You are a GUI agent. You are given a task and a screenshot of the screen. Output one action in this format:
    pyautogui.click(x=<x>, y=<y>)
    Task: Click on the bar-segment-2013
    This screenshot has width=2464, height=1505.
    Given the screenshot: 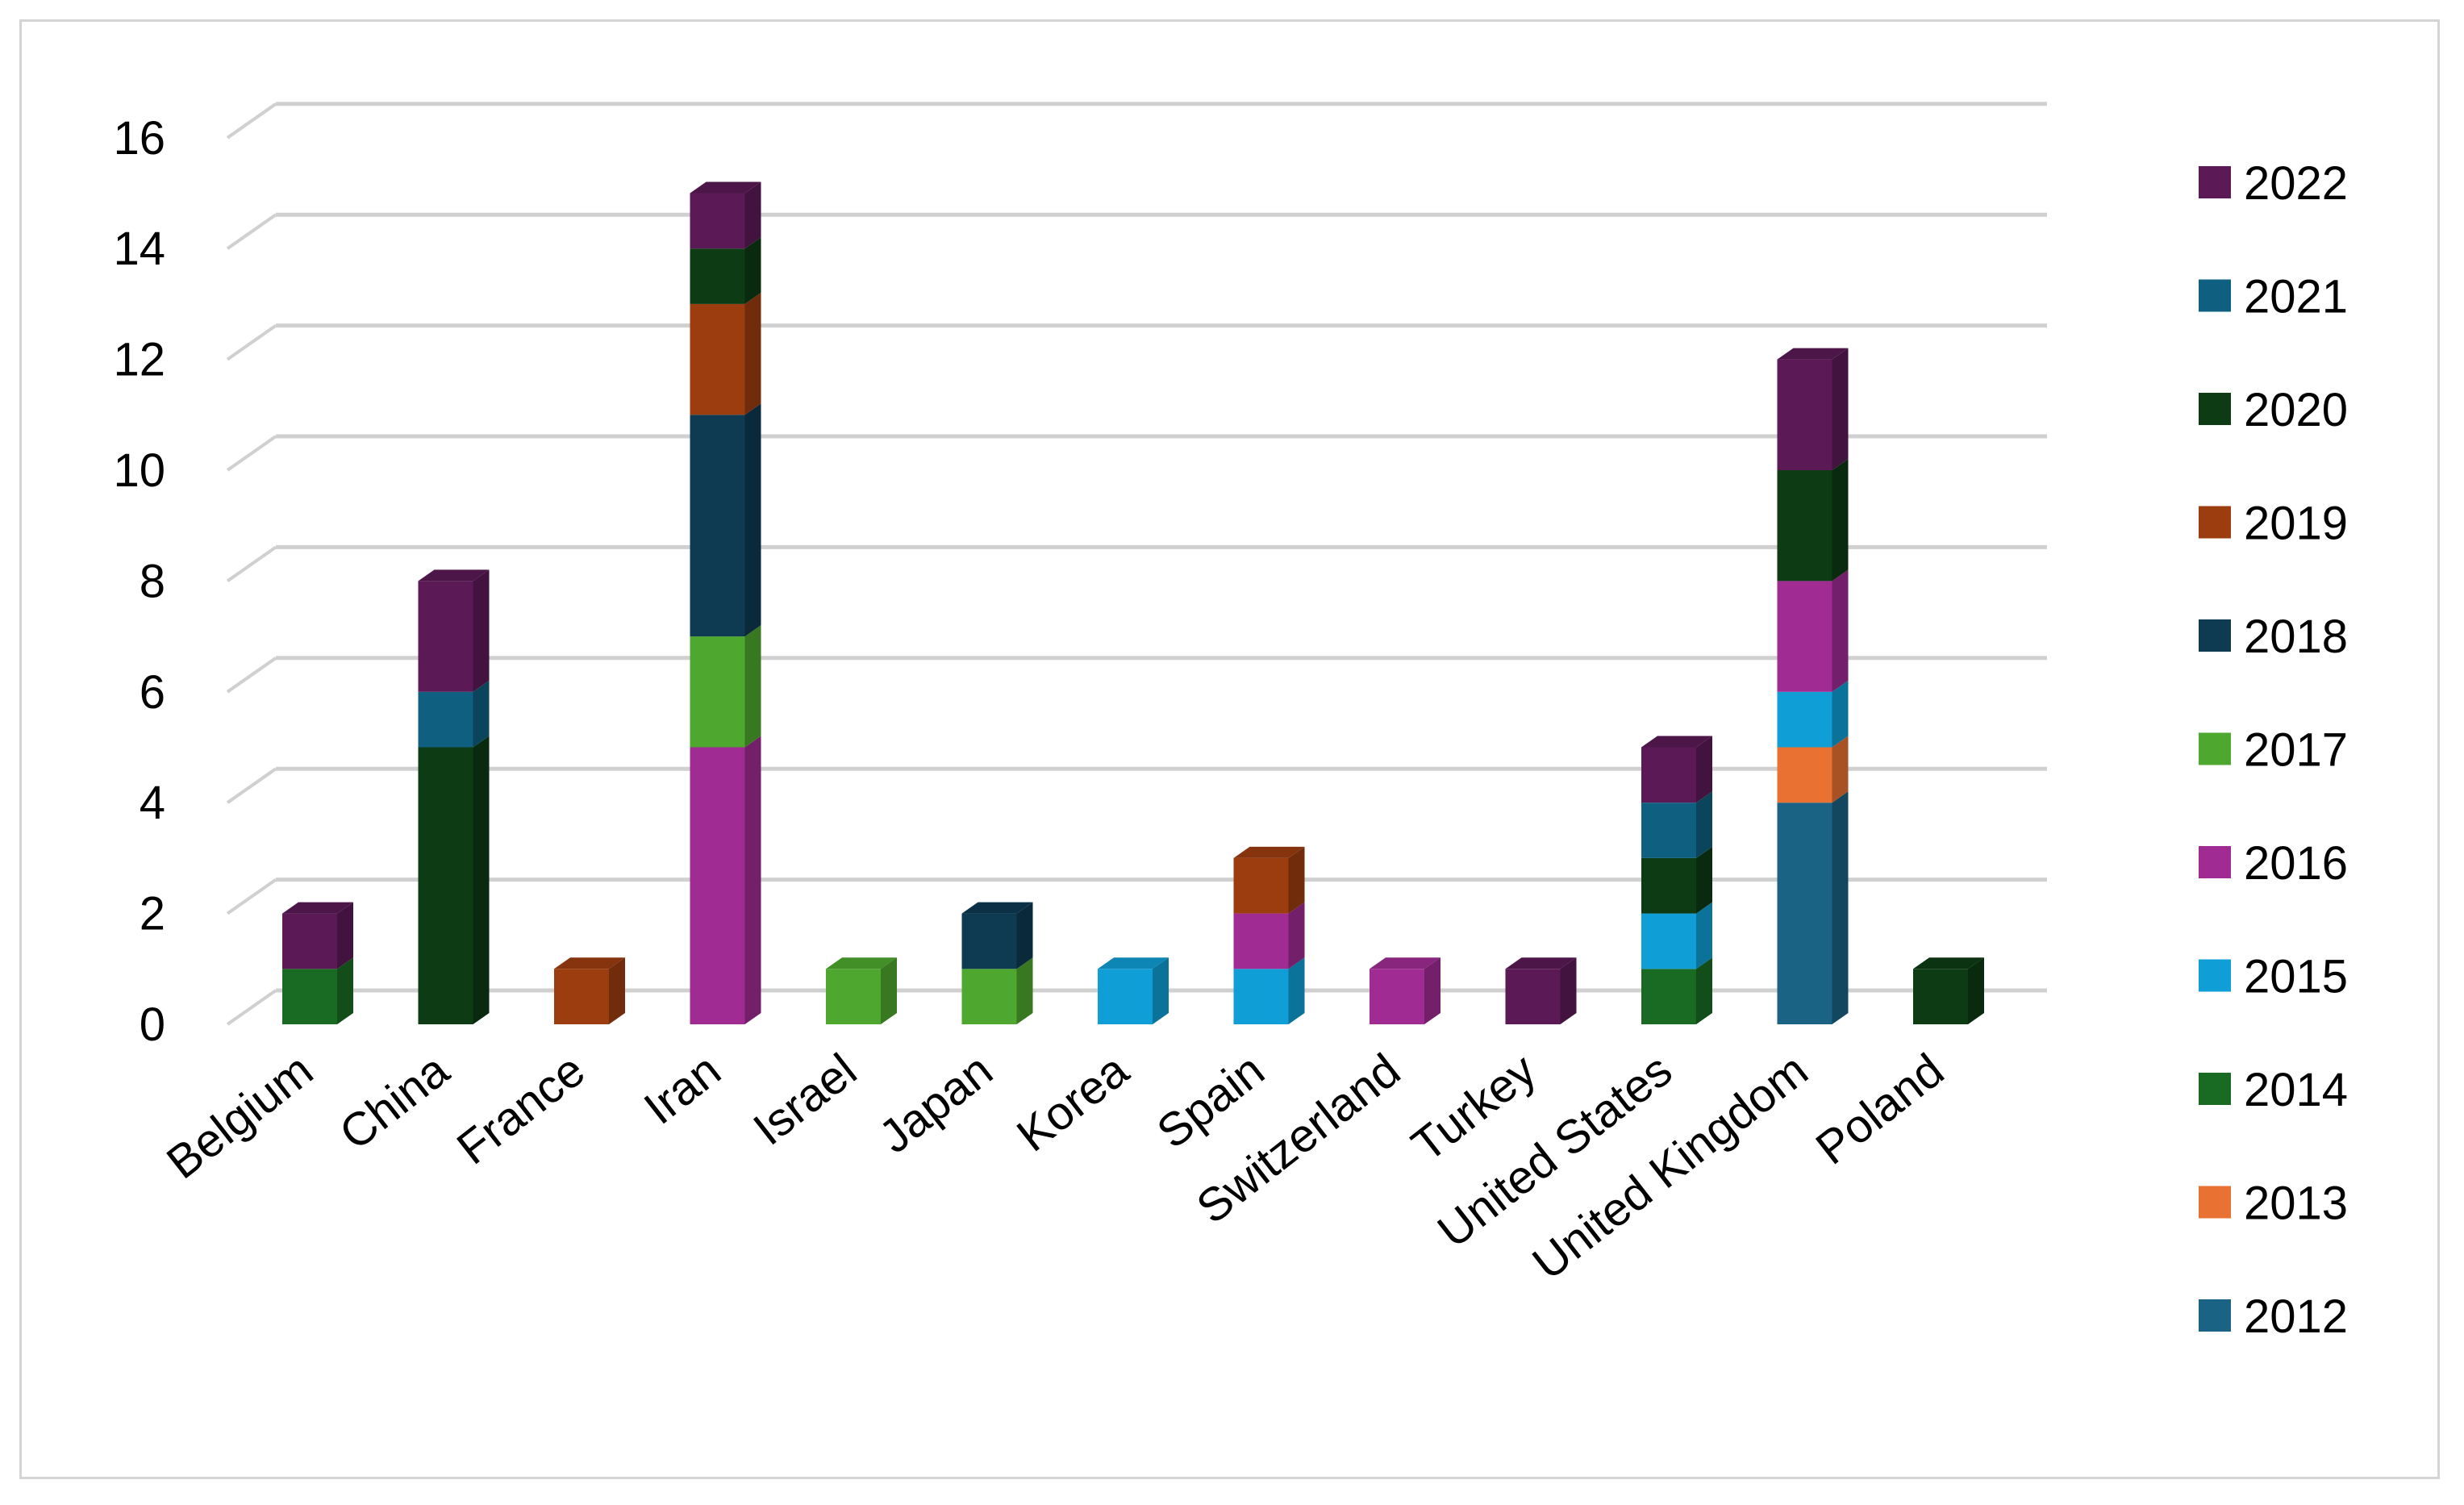 What is the action you would take?
    pyautogui.click(x=1813, y=769)
    